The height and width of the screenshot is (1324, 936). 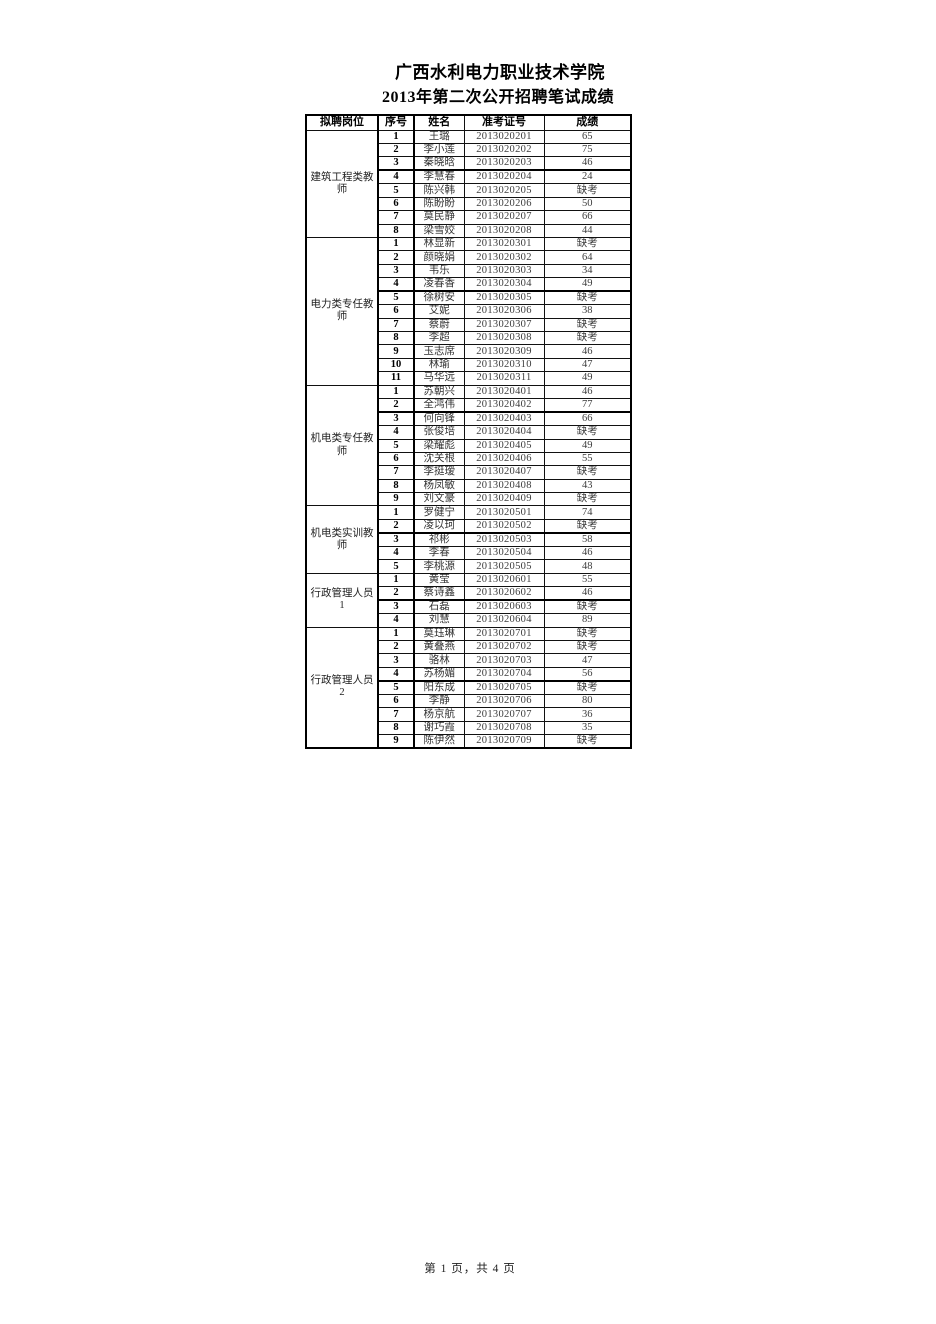 What do you see at coordinates (439, 257) in the screenshot?
I see `name-cell: 颜晓娟` at bounding box center [439, 257].